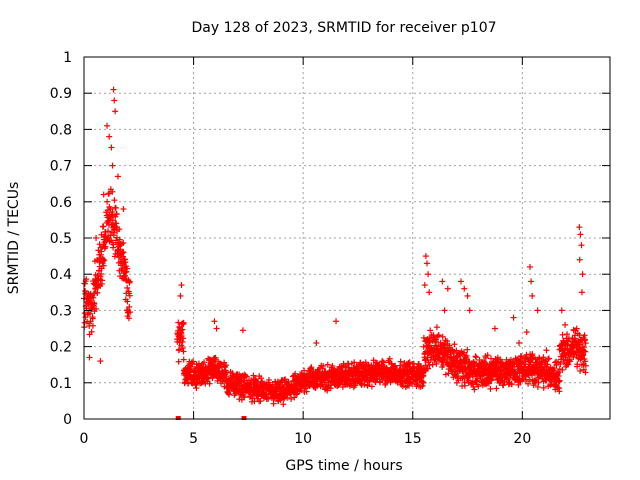  I want to click on y-tick-label: 0.7, so click(61, 167).